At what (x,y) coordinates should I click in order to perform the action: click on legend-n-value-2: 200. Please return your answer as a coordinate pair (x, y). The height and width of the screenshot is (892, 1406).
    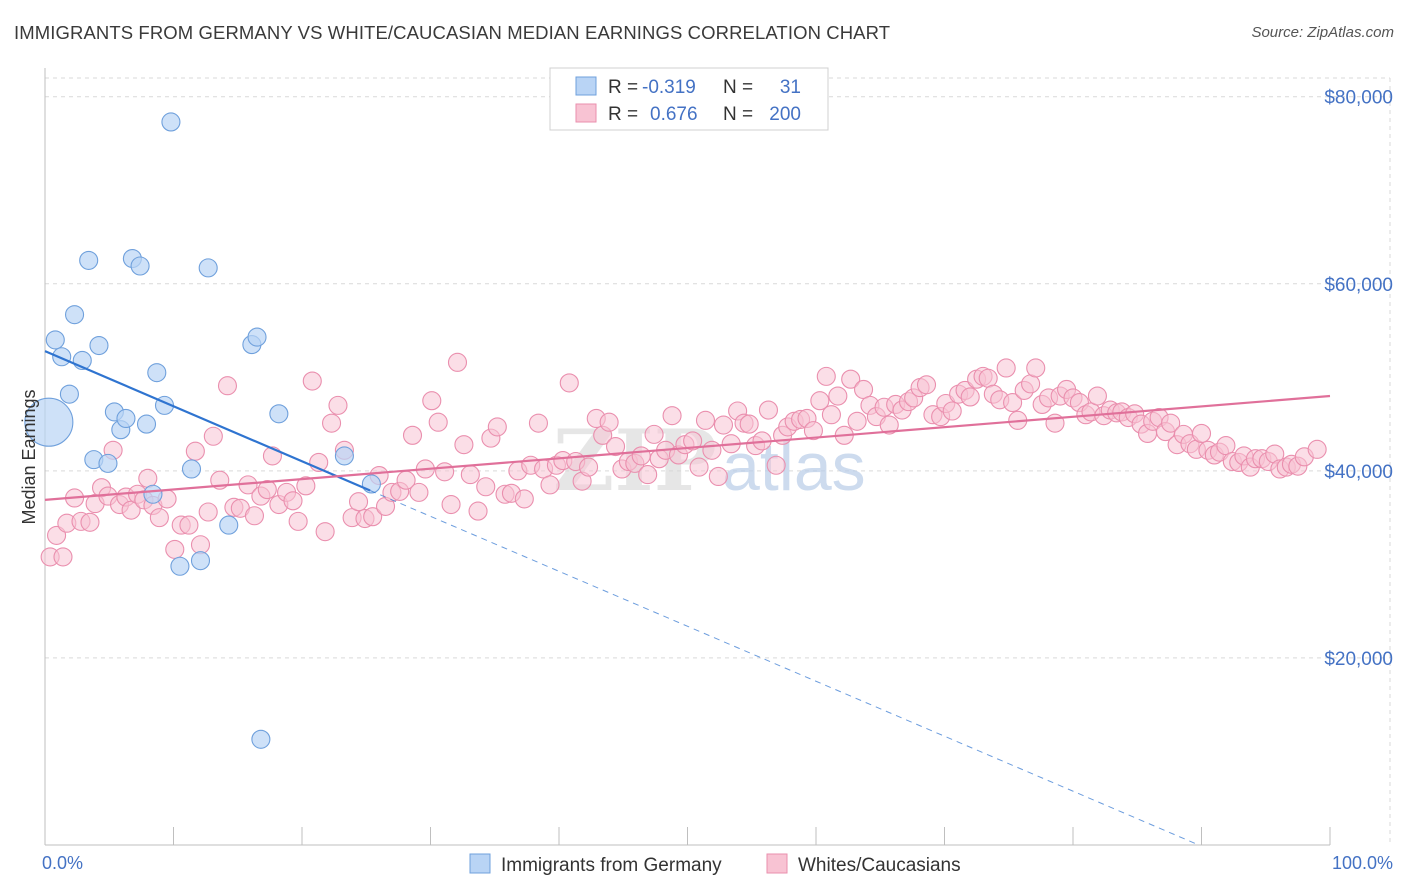
    Looking at the image, I should click on (785, 114).